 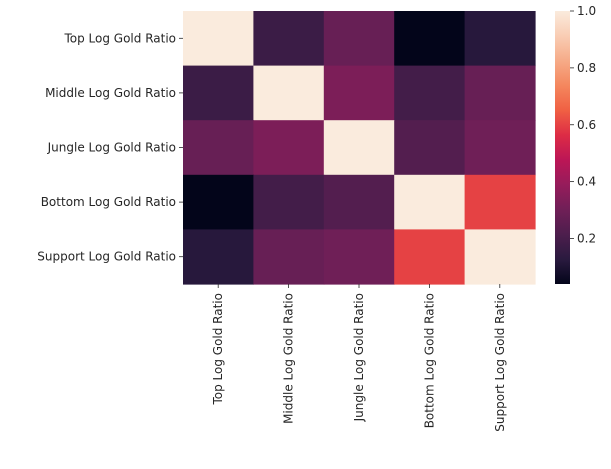 What do you see at coordinates (575, 144) in the screenshot?
I see `colorbar: 0.2 0.4 0.6 0.8 1.0` at bounding box center [575, 144].